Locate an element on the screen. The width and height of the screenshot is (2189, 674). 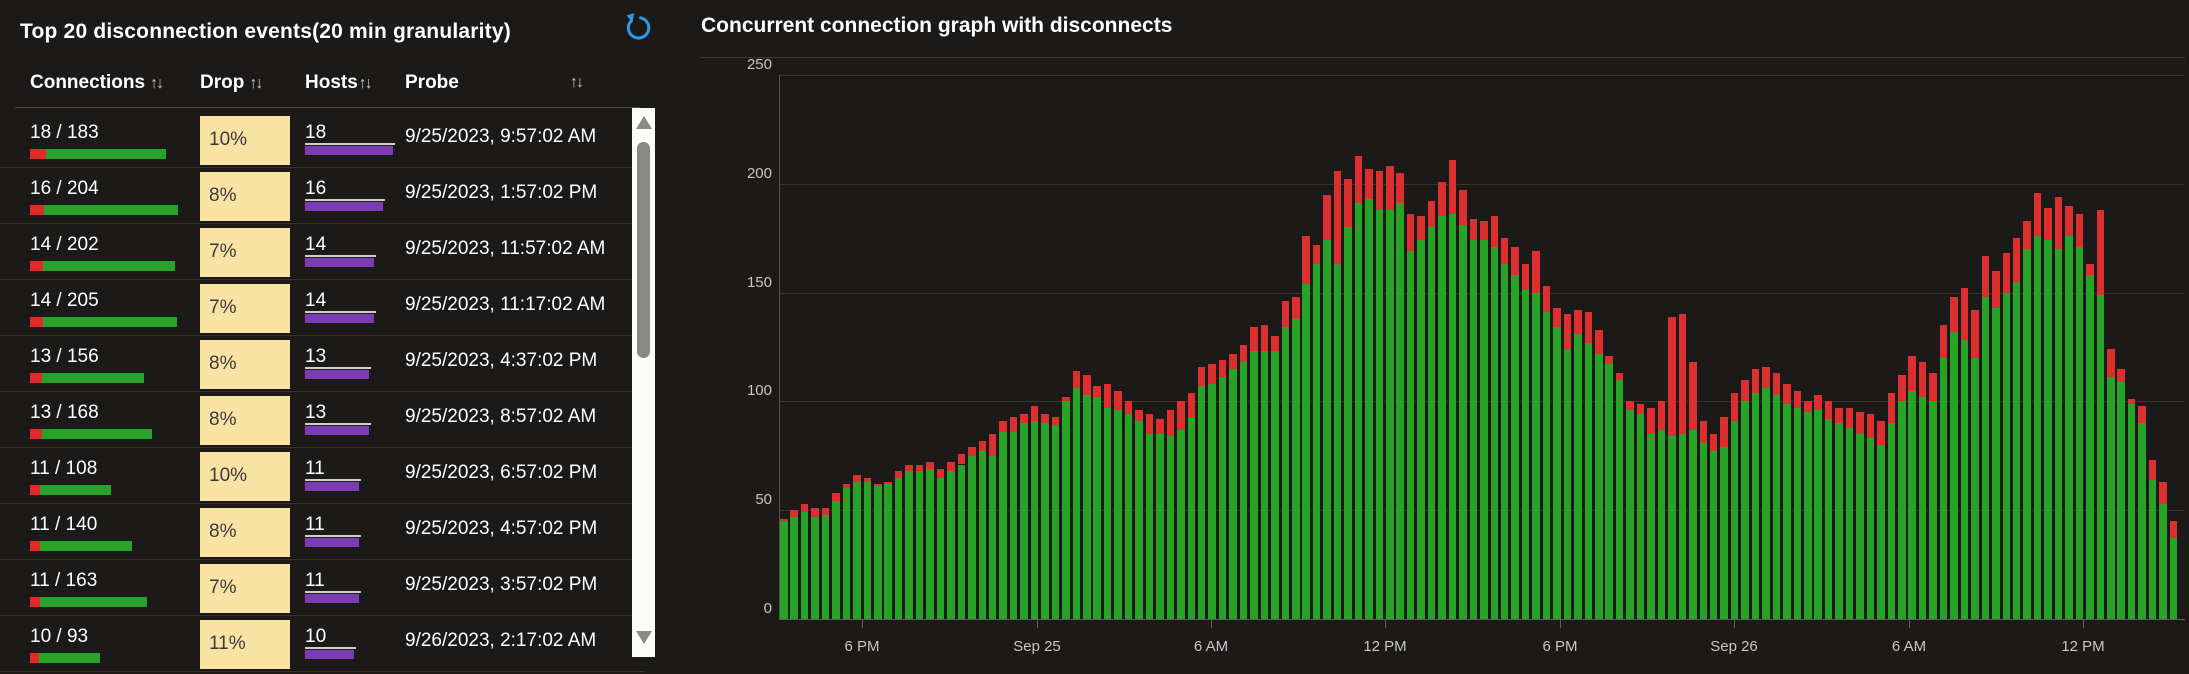
table-row: 11 / 140 8% 11 9/25/2023, 4:57:02 PM is located at coordinates (322, 532).